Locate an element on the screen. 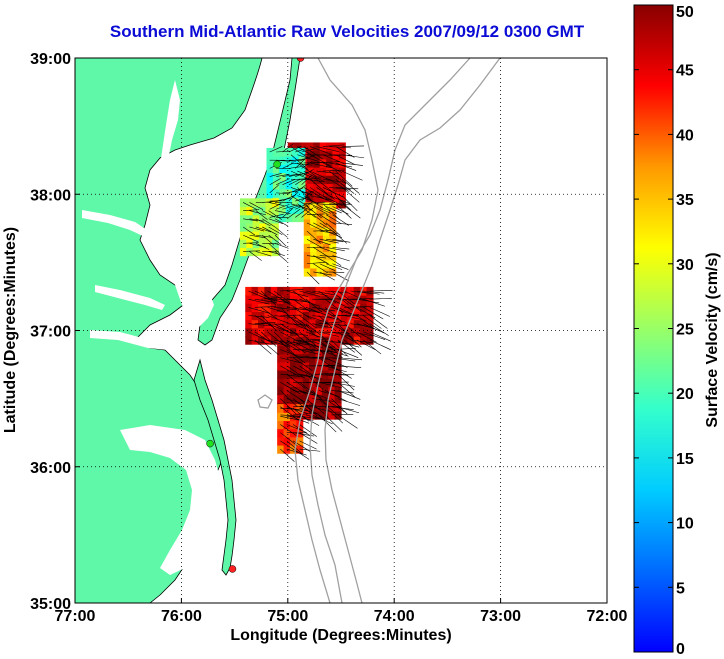 The width and height of the screenshot is (724, 659). colorbar-title: Surface Velocity (cm/s) is located at coordinates (712, 339).